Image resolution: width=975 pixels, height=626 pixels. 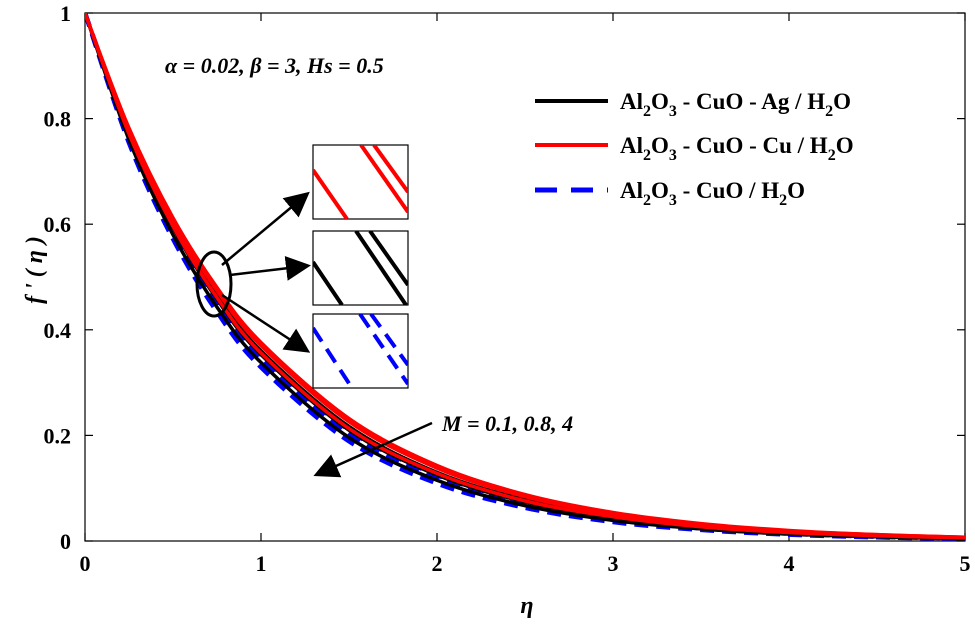 What do you see at coordinates (265, 228) in the screenshot?
I see `zoom-arrow-top` at bounding box center [265, 228].